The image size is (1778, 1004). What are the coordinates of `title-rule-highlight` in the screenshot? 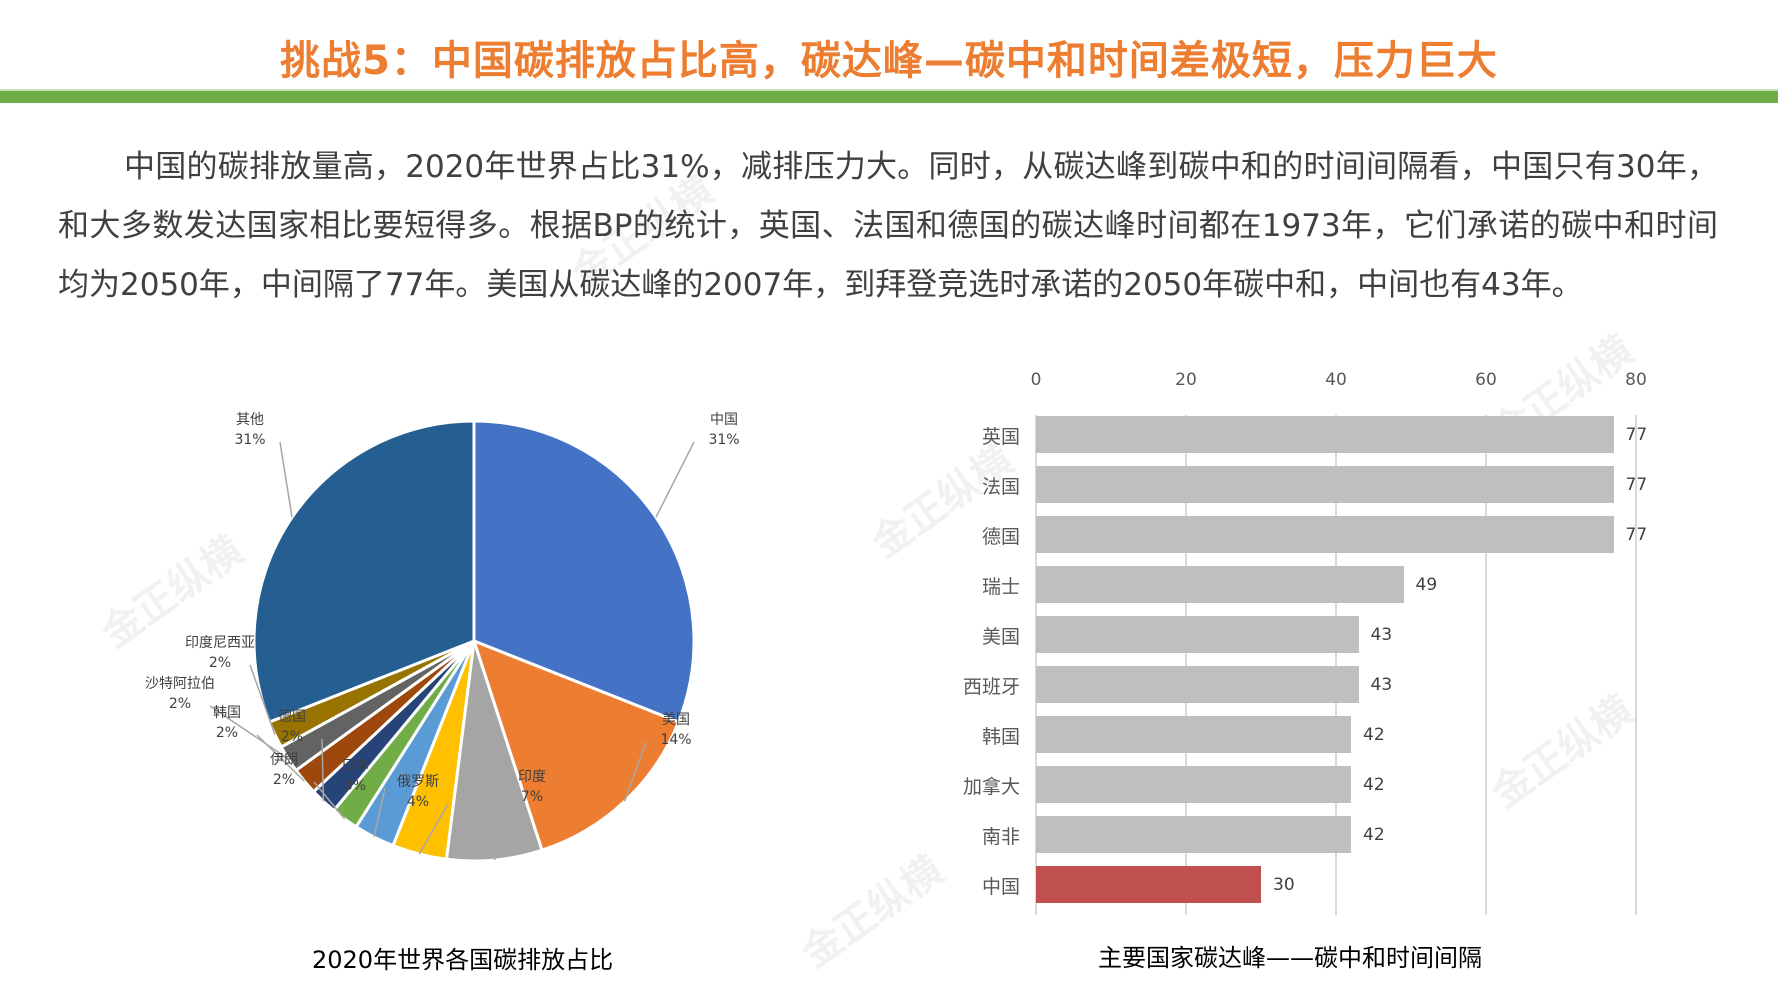 It's located at (889, 90).